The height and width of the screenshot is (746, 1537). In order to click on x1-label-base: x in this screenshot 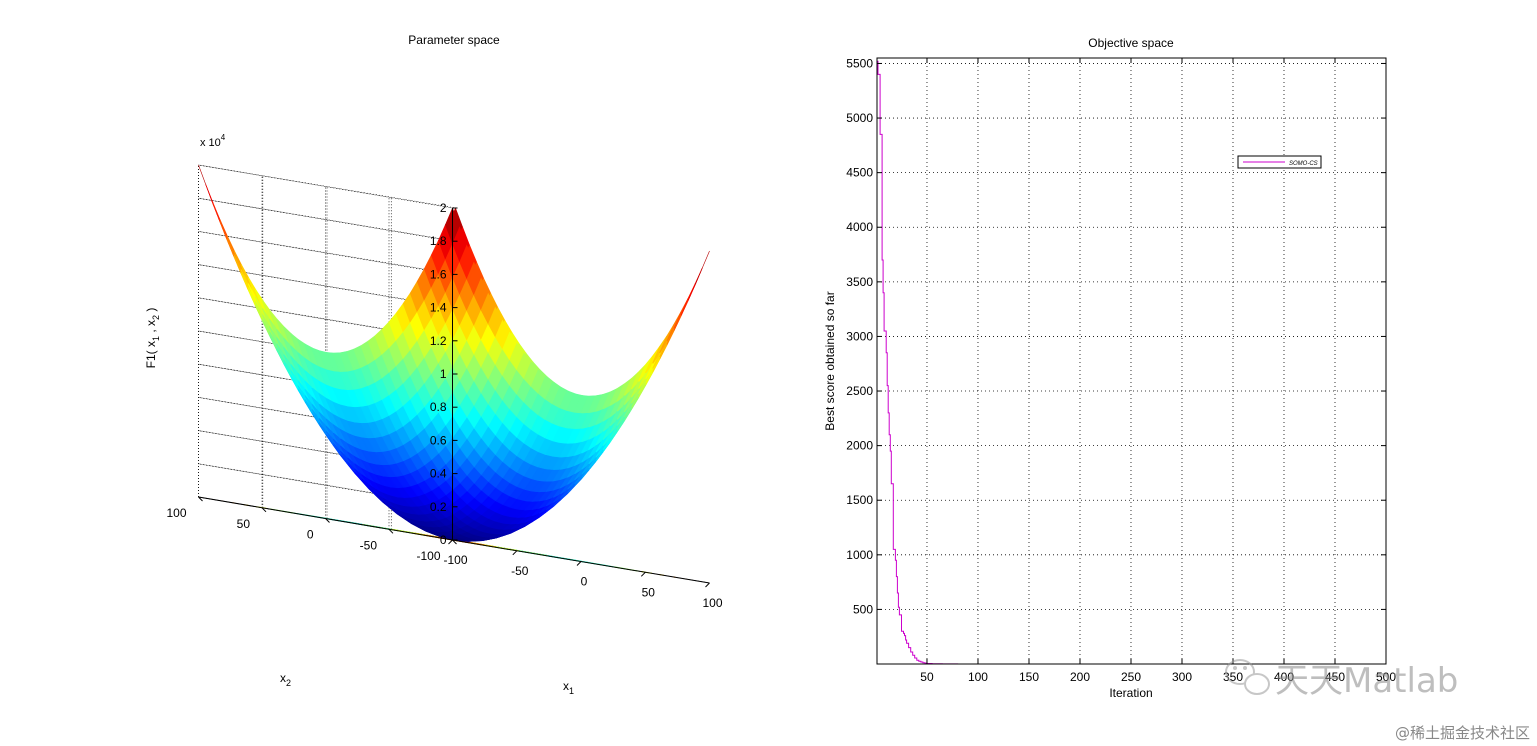, I will do `click(566, 686)`.